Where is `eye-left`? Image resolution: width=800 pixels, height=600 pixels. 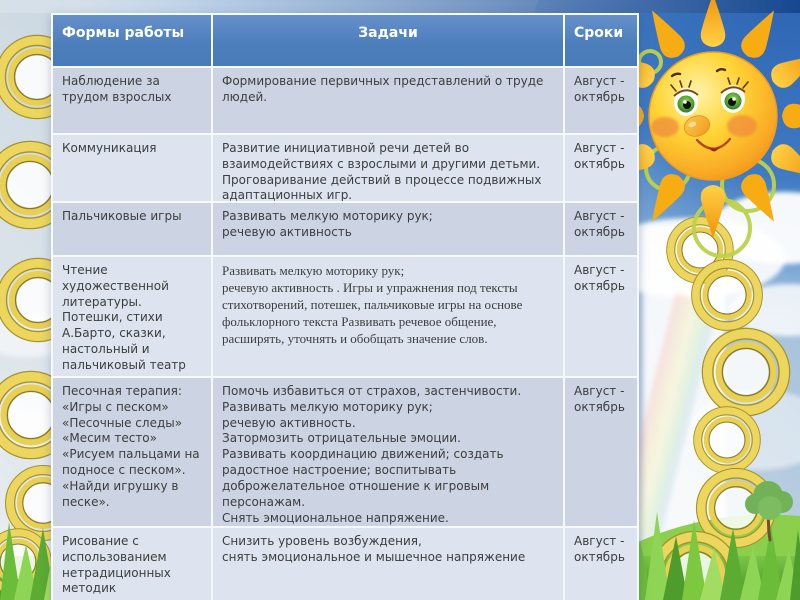
eye-left is located at coordinates (684, 98).